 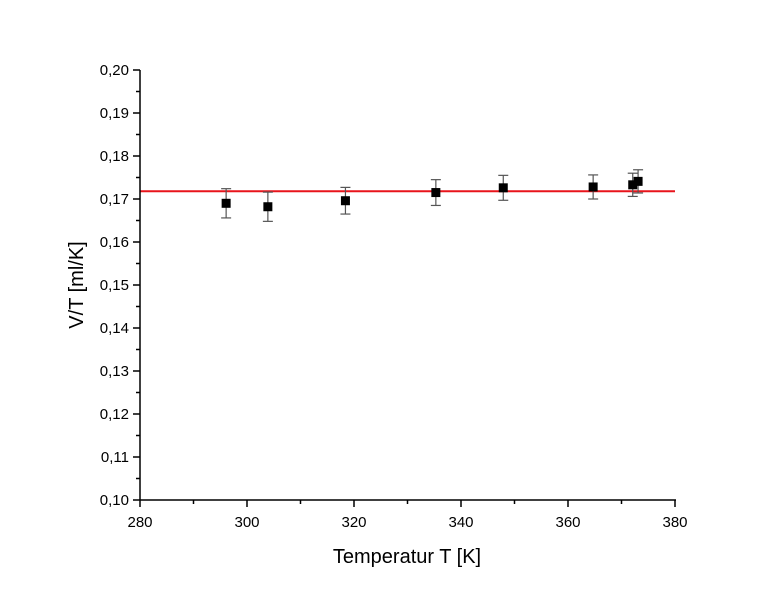 I want to click on y-tick-label: 0,12, so click(x=114, y=414).